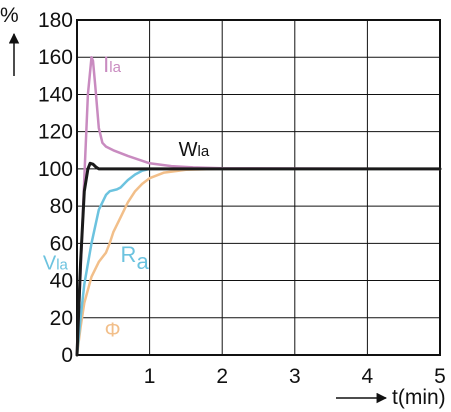 The width and height of the screenshot is (451, 412). Describe the element at coordinates (55, 57) in the screenshot. I see `y-tick-label: 160` at that location.